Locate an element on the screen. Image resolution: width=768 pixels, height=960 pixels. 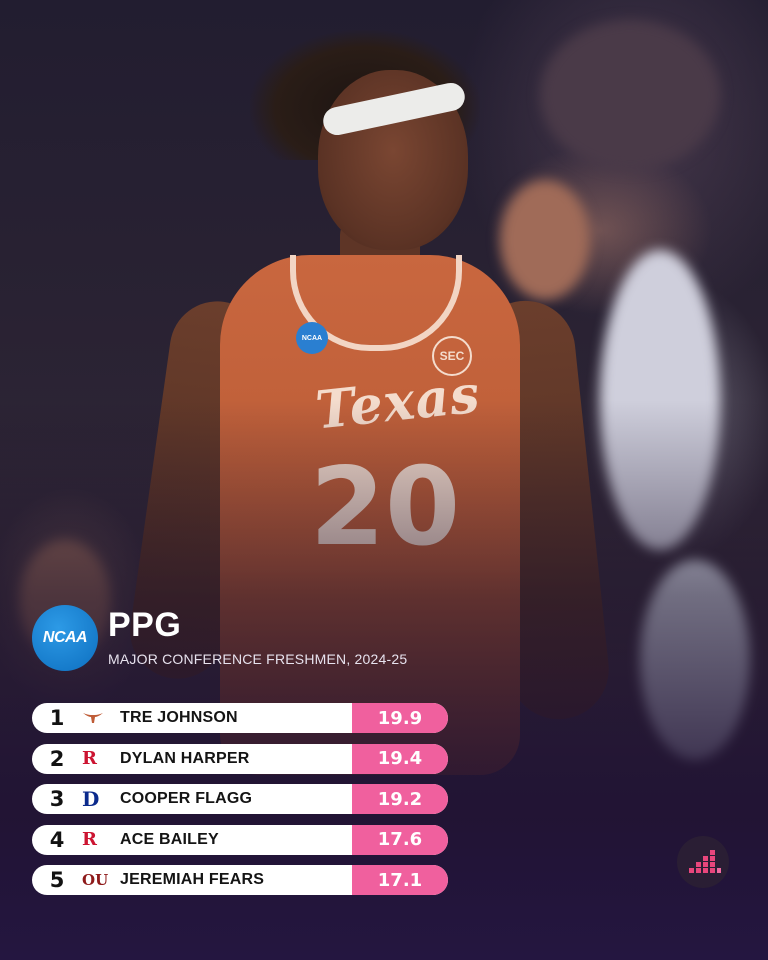
ppg-value: 19.2 is located at coordinates (400, 799).